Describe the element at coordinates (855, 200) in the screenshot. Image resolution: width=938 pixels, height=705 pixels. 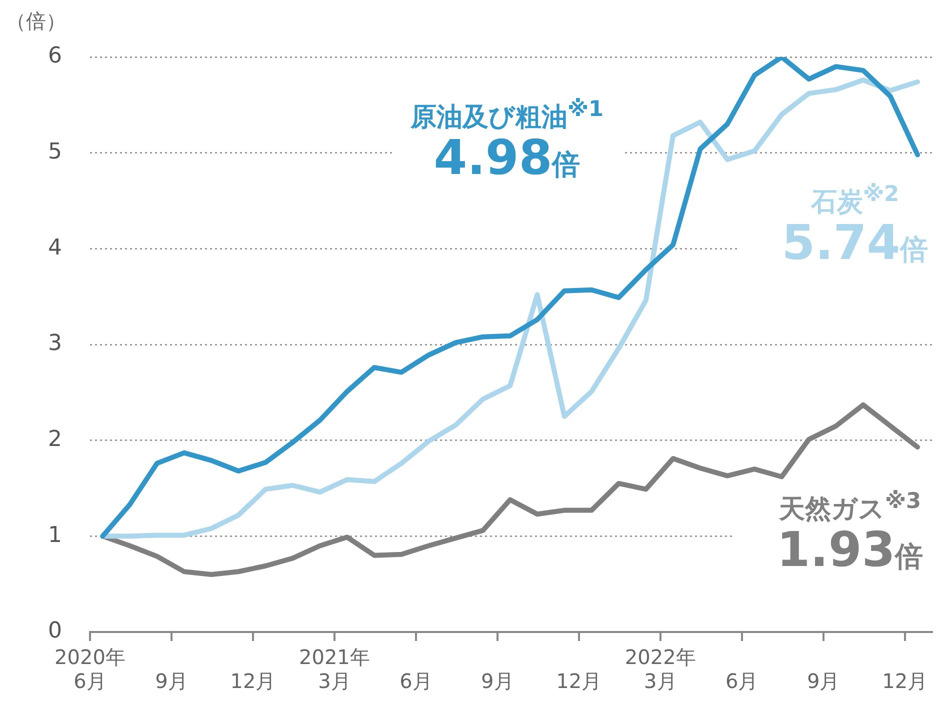
I see `text: 石炭$^{※2}$` at that location.